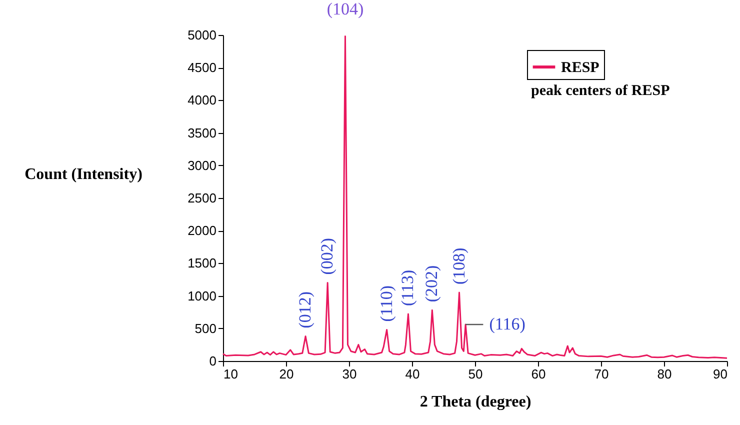 The width and height of the screenshot is (740, 425). I want to click on y-axis-title: Count (Intensity), so click(83, 175).